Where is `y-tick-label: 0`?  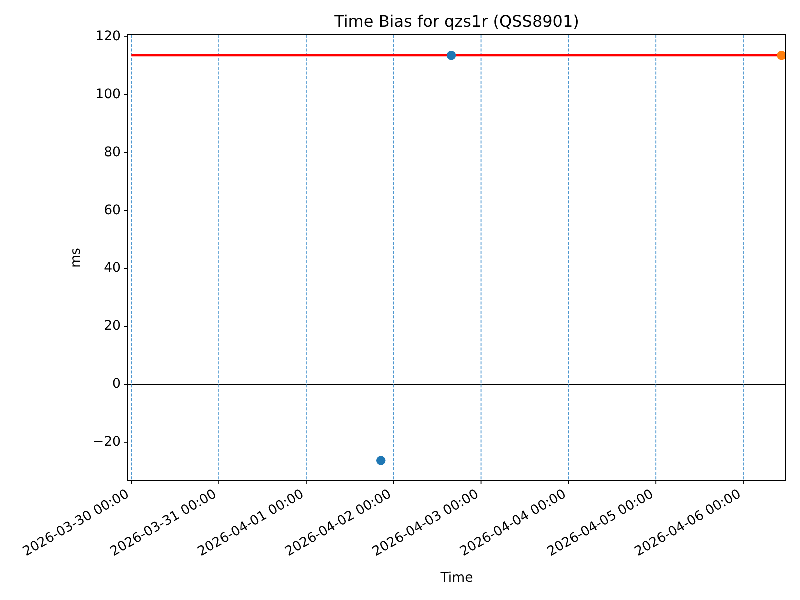 y-tick-label: 0 is located at coordinates (116, 384).